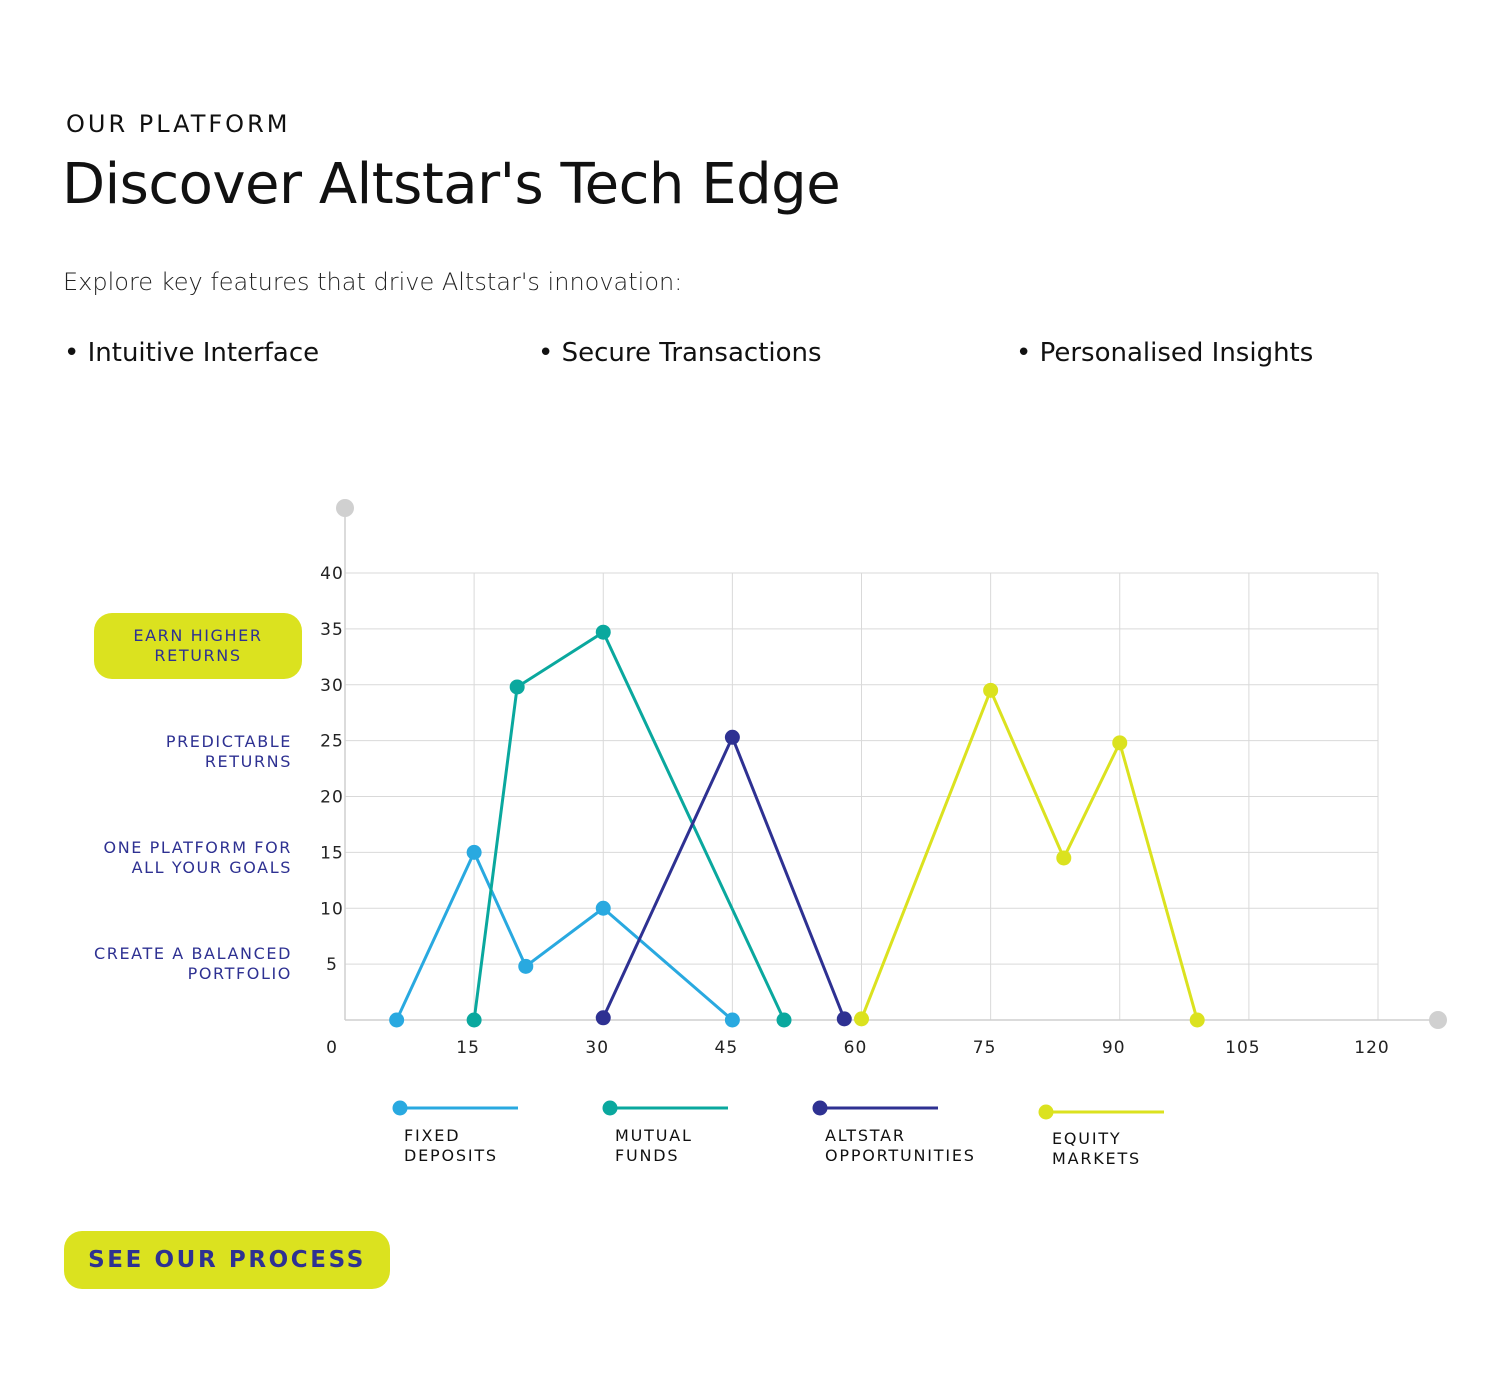 The image size is (1512, 1386). I want to click on x-axis-end-dot, so click(1438, 1020).